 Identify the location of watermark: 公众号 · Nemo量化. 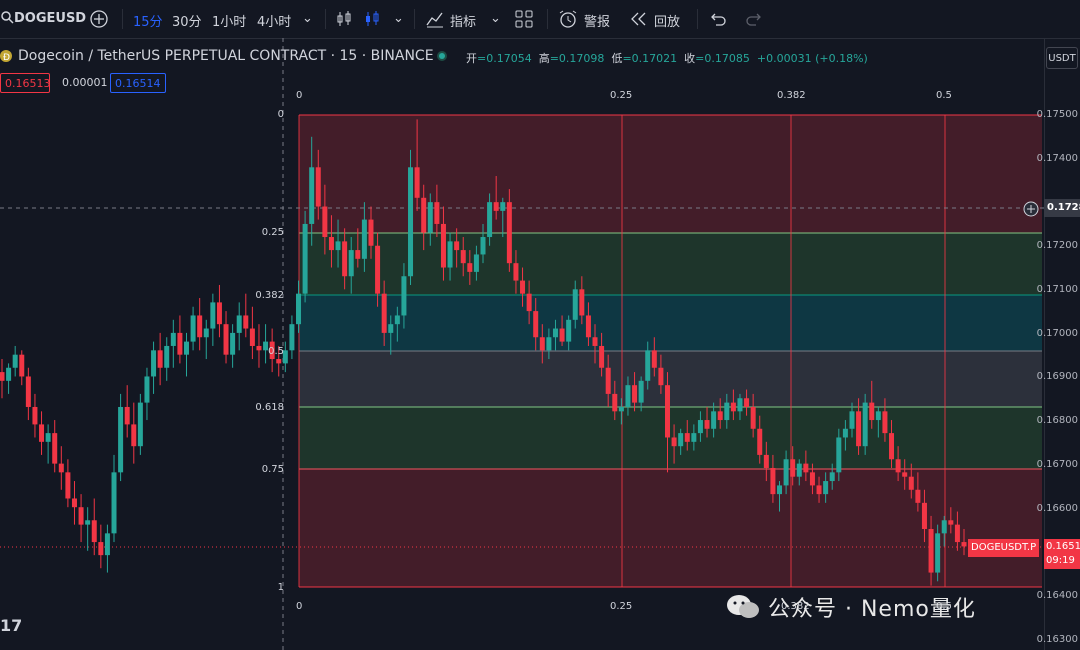
(851, 608).